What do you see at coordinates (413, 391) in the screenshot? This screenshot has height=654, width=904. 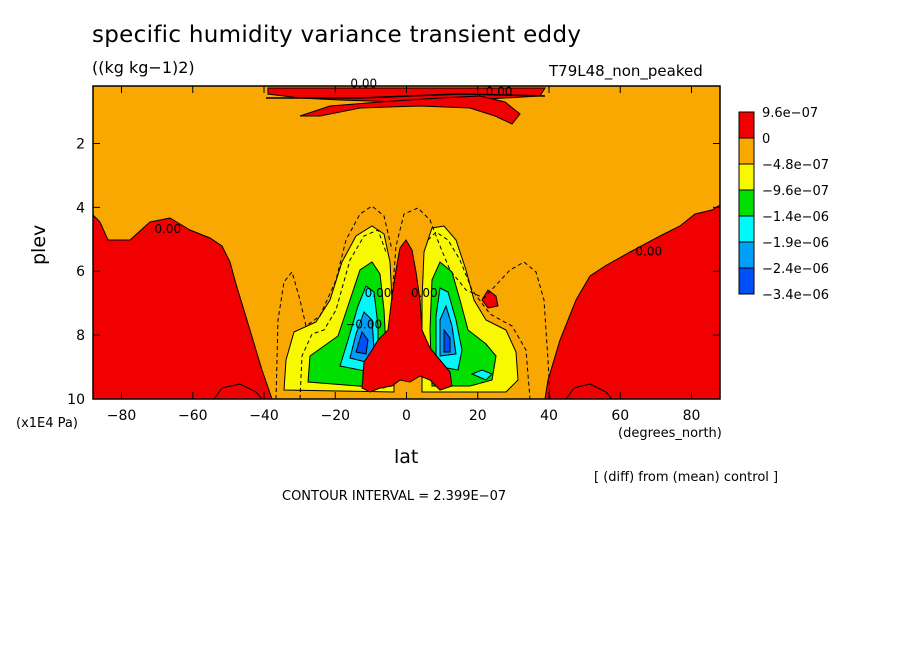 I see `surface-contours` at bounding box center [413, 391].